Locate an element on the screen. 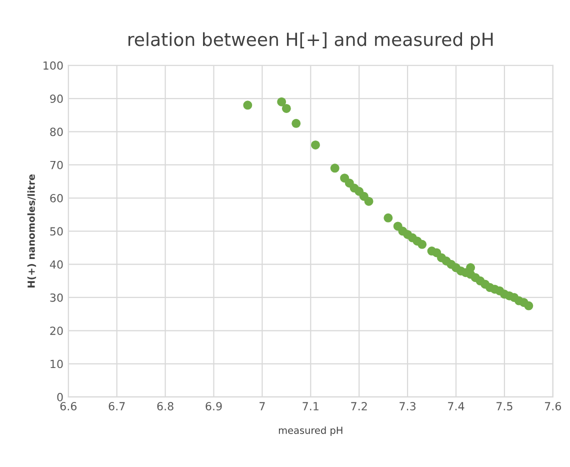 The image size is (570, 467). y-tick-label: 10 is located at coordinates (56, 364).